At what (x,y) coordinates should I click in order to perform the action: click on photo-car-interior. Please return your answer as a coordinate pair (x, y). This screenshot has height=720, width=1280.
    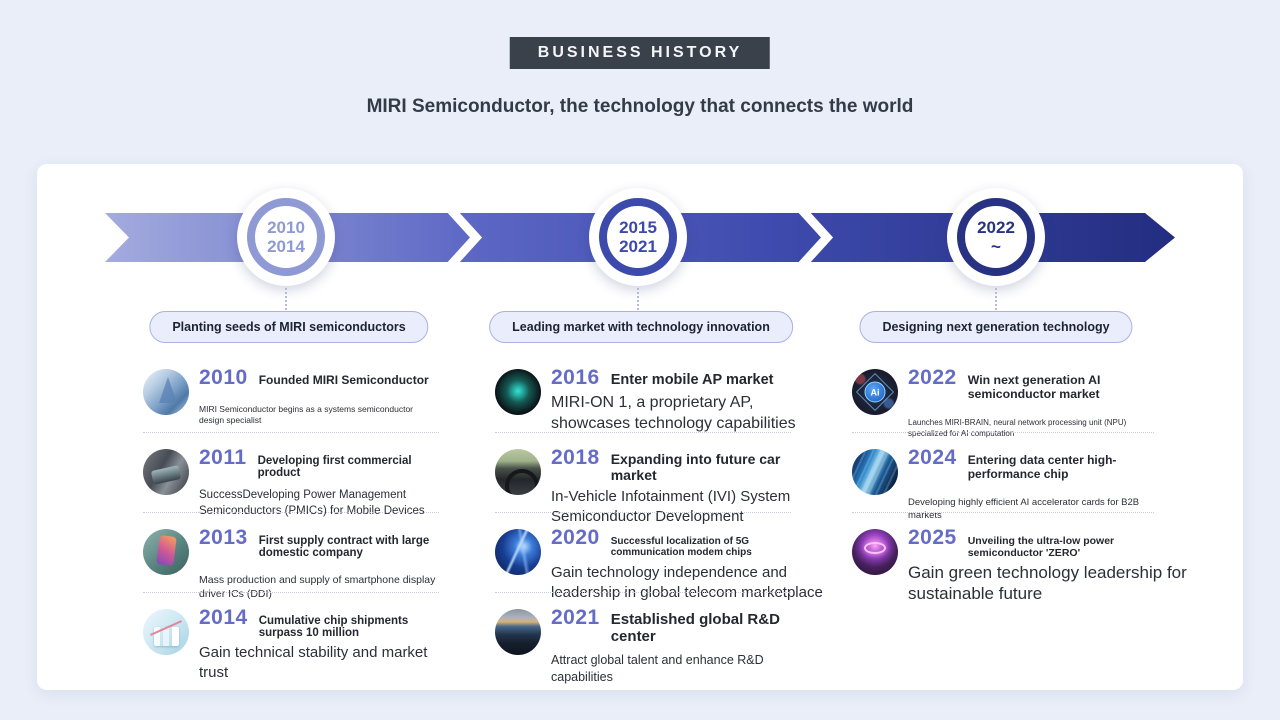
    Looking at the image, I should click on (518, 472).